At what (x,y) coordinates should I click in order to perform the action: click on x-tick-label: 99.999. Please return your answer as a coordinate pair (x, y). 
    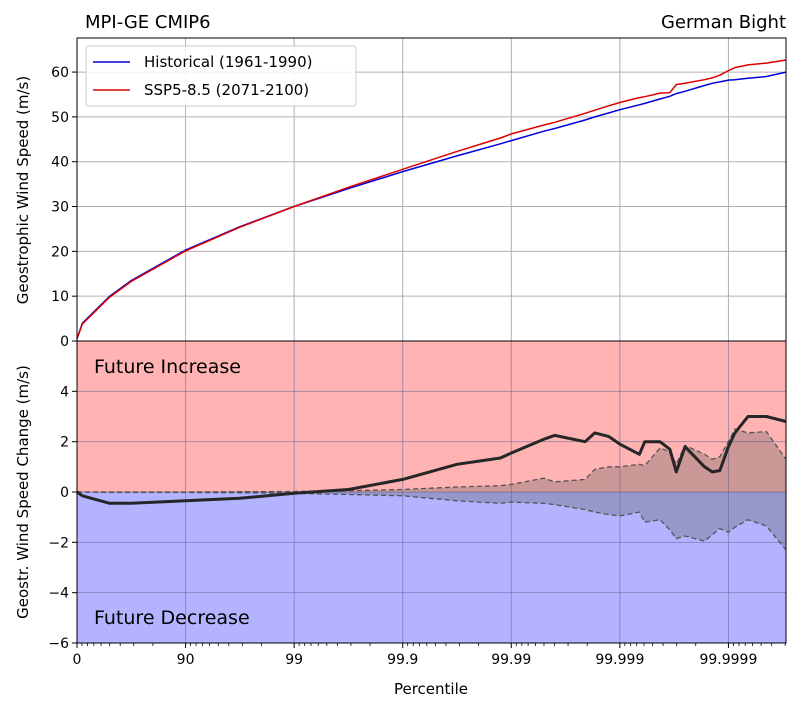
    Looking at the image, I should click on (619, 660).